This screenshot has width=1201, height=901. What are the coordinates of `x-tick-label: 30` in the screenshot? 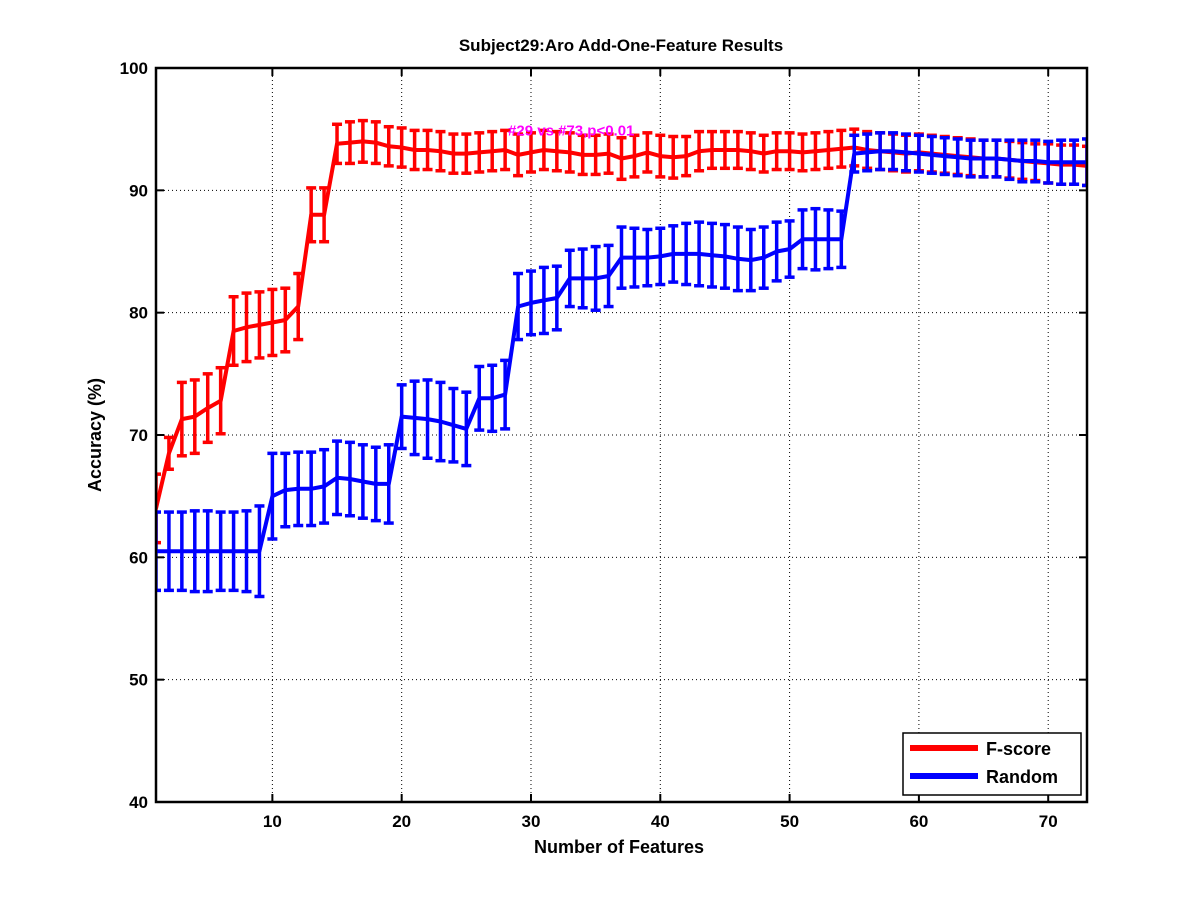 It's located at (531, 821).